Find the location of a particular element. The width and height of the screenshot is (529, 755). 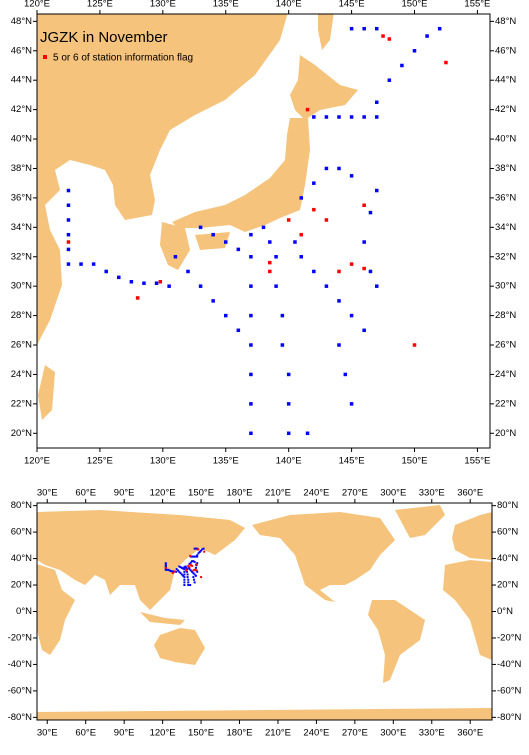

y-tick-label: 28°N is located at coordinates (505, 315).